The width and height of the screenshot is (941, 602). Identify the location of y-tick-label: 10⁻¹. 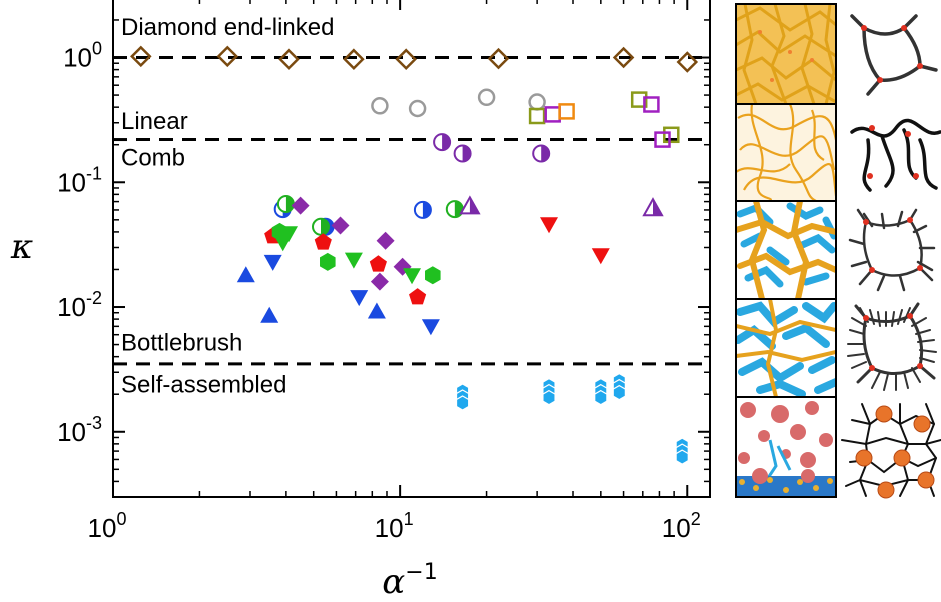
(79, 180).